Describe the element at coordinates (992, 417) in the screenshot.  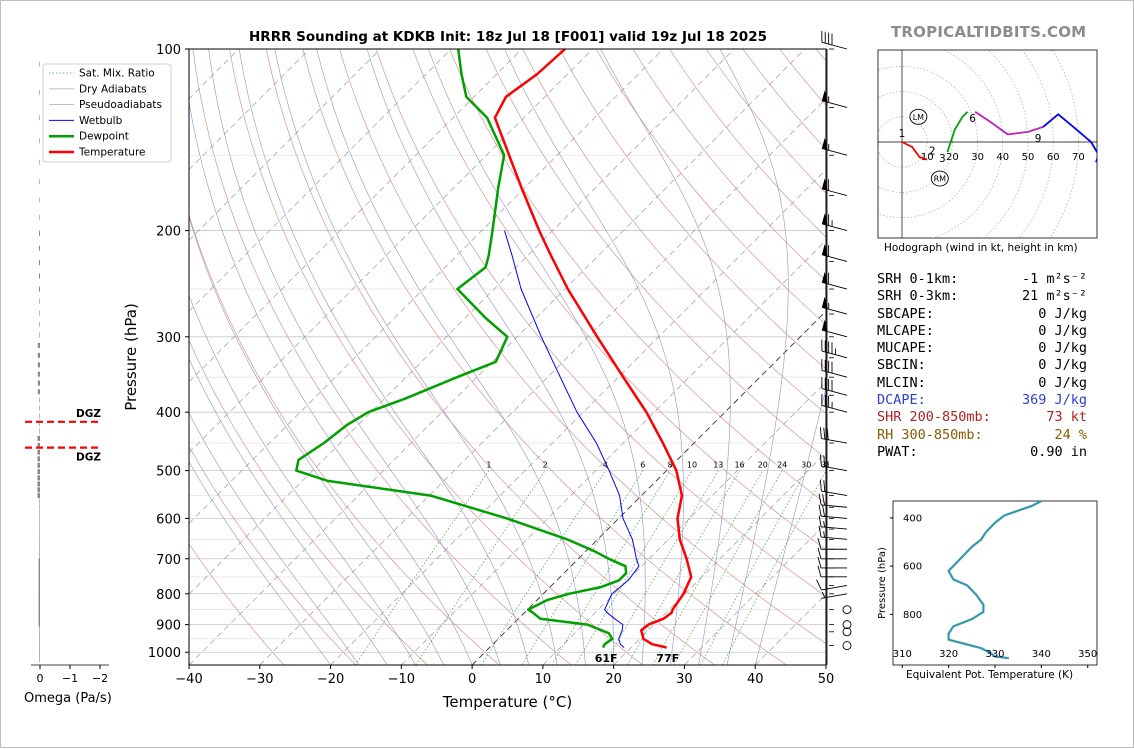
I see `stat-row: SHR 200-850mb:73 kt` at that location.